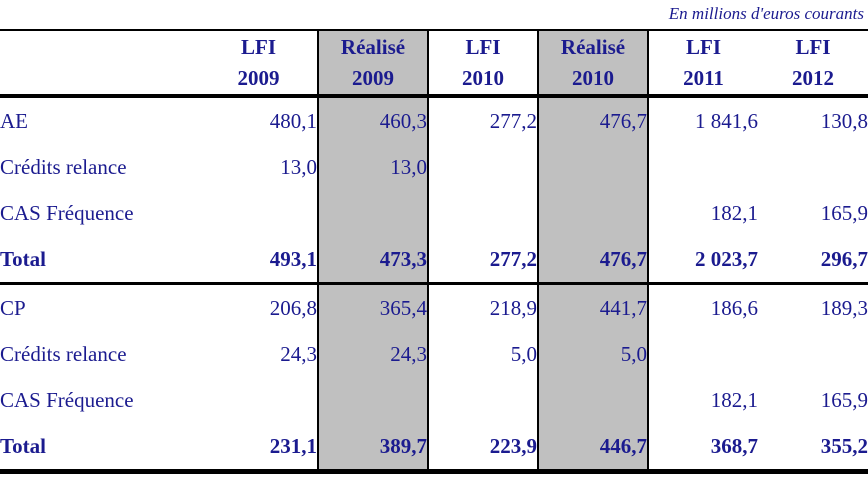  What do you see at coordinates (726, 120) in the screenshot?
I see `cell-value: 1 841,6` at bounding box center [726, 120].